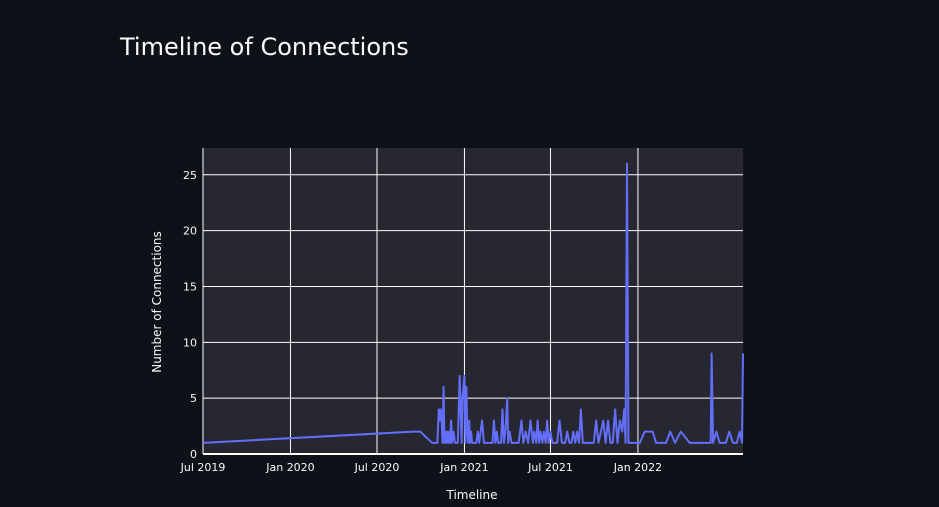 Image resolution: width=939 pixels, height=507 pixels. Describe the element at coordinates (289, 467) in the screenshot. I see `x-tick-label: Jan 2020` at that location.